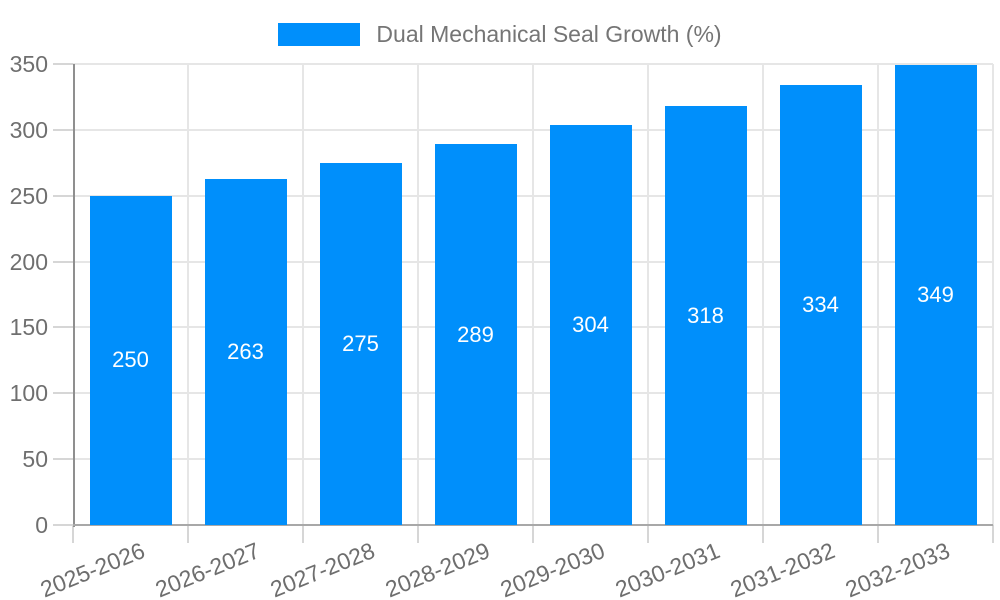 Image resolution: width=1000 pixels, height=600 pixels. I want to click on bar-2028-2029, so click(475, 334).